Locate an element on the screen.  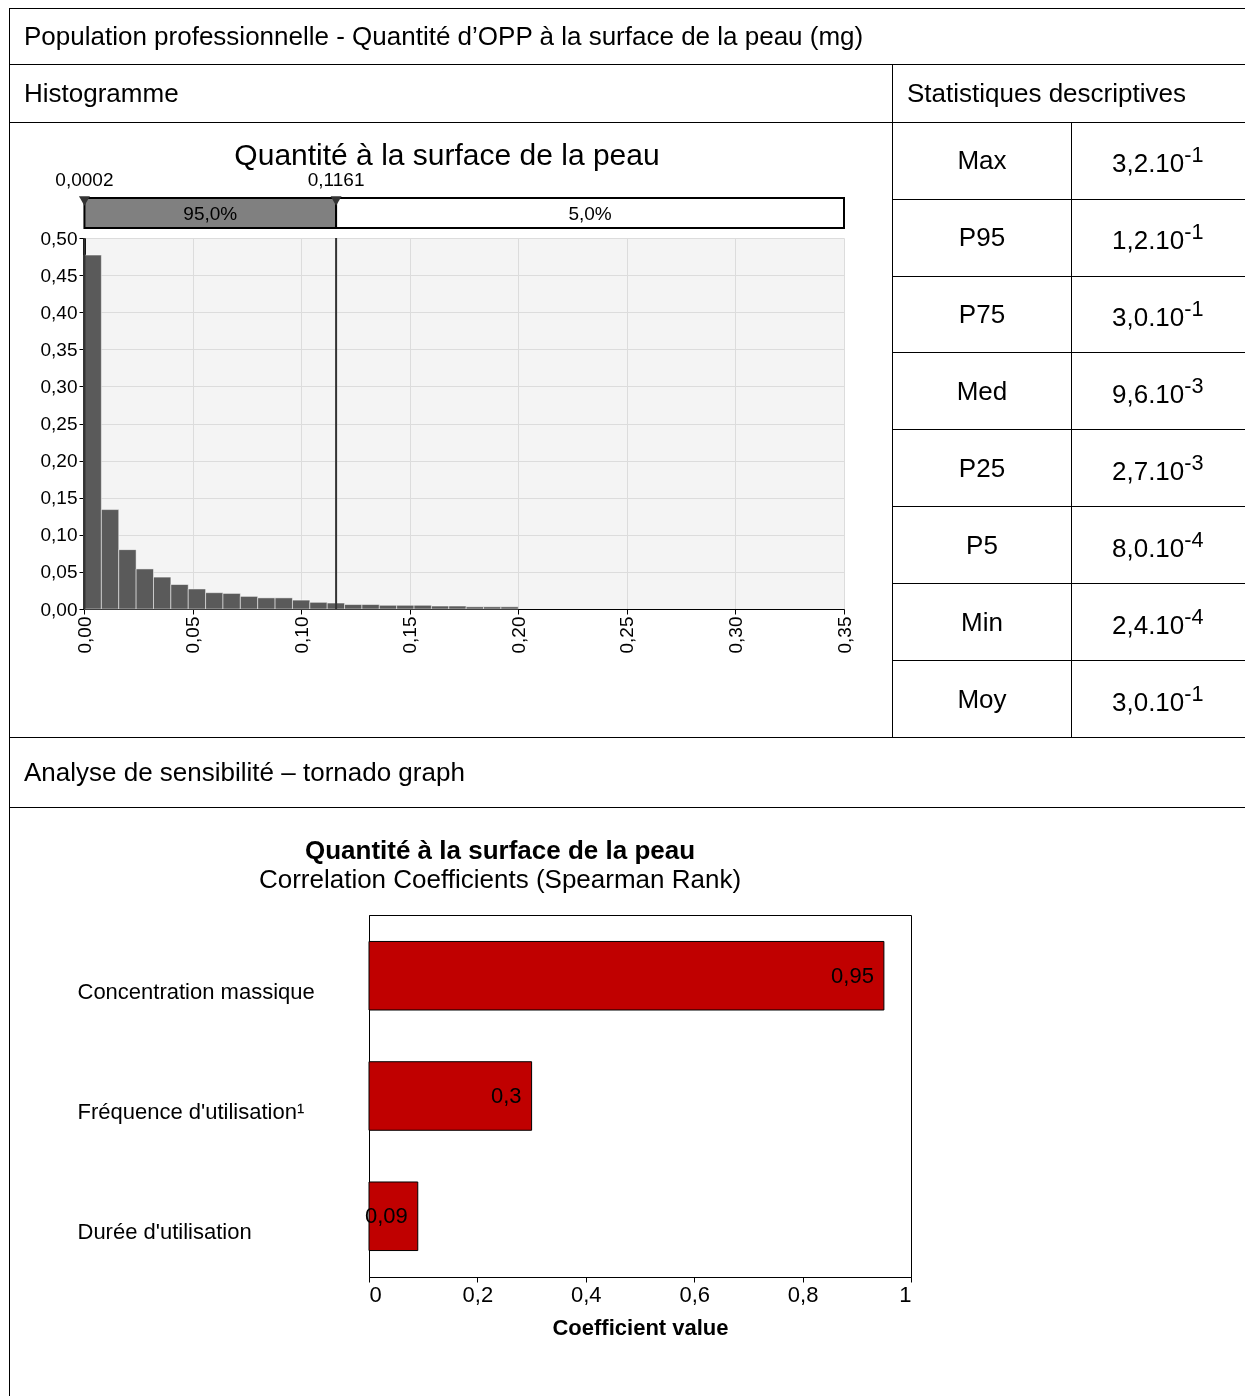
text: 95,0% is located at coordinates (210, 213).